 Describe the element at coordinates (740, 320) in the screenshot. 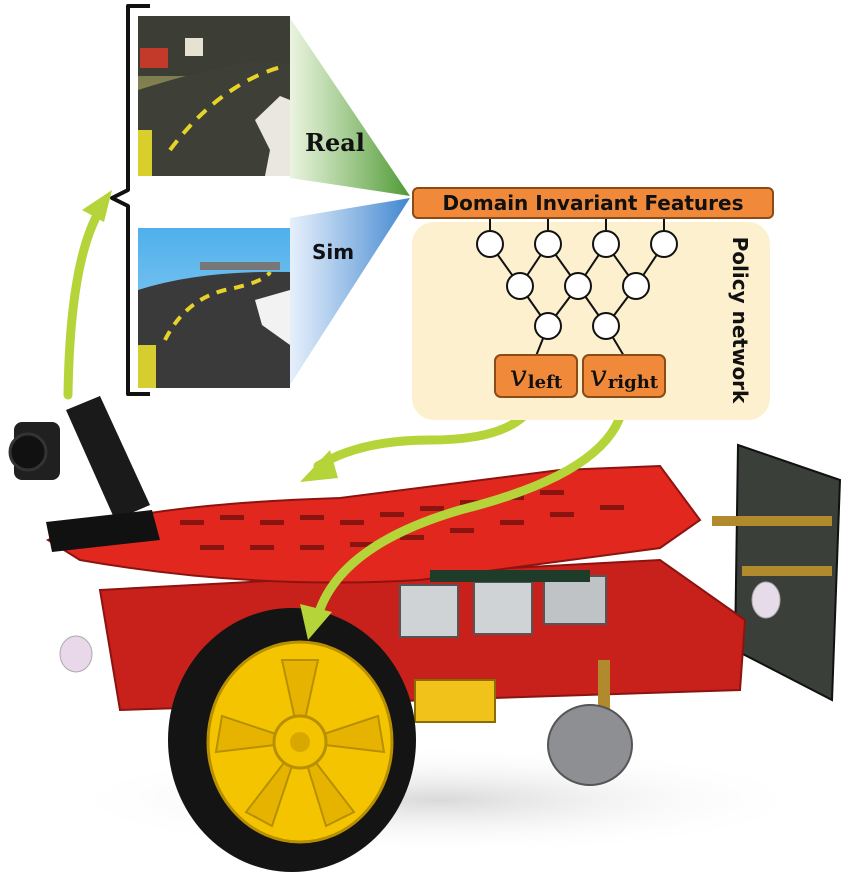

I see `policy-network-label: Policy network` at that location.